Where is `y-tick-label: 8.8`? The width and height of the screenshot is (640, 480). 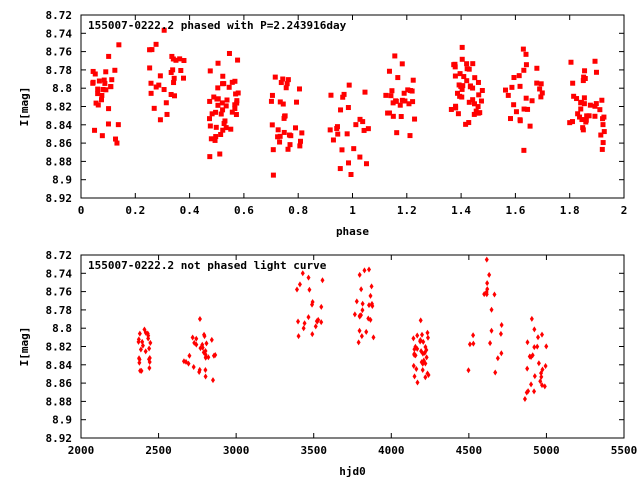 y-tick-label: 8.8 is located at coordinates (62, 88).